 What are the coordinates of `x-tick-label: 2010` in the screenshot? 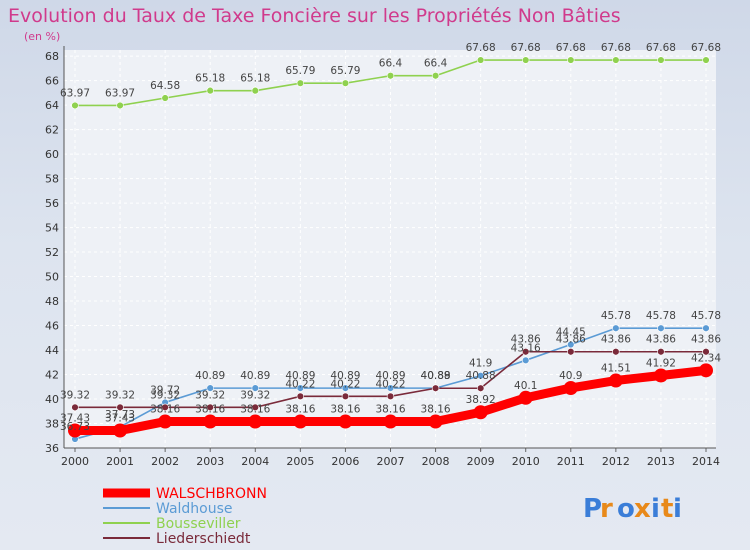 It's located at (526, 461).